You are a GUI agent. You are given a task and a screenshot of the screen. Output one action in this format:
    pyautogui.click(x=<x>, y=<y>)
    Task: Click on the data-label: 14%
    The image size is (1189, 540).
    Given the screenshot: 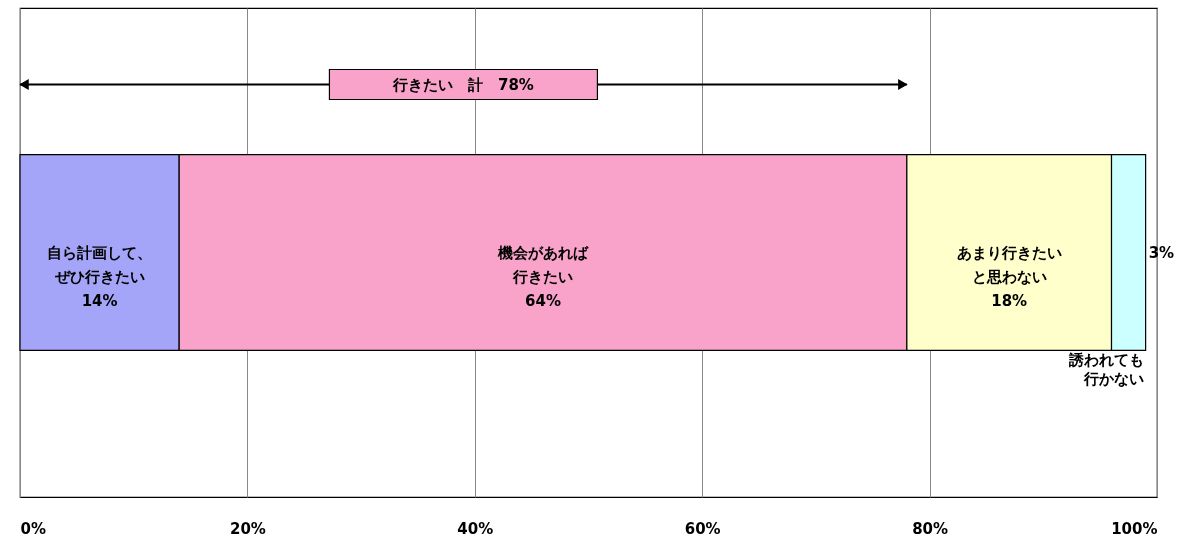 What is the action you would take?
    pyautogui.click(x=99, y=300)
    